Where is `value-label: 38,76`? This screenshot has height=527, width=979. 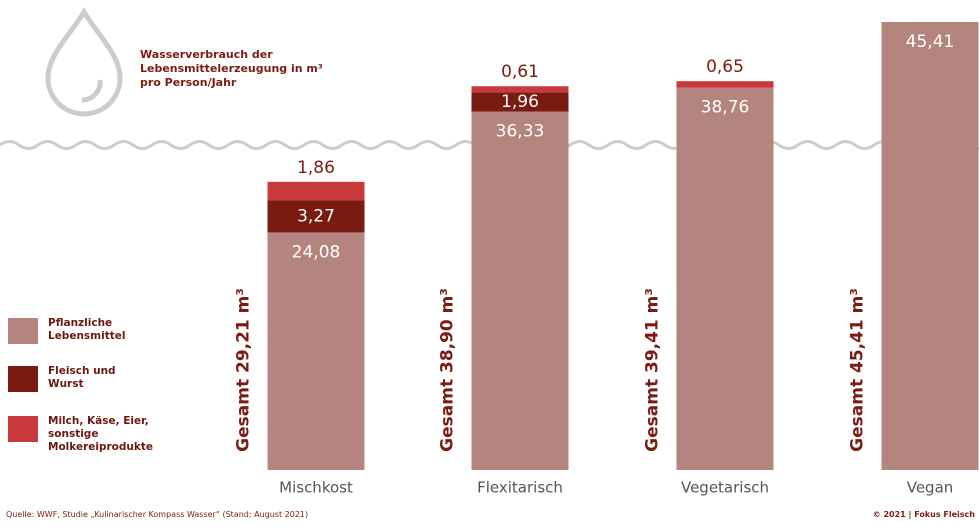
value-label: 38,76 is located at coordinates (725, 108).